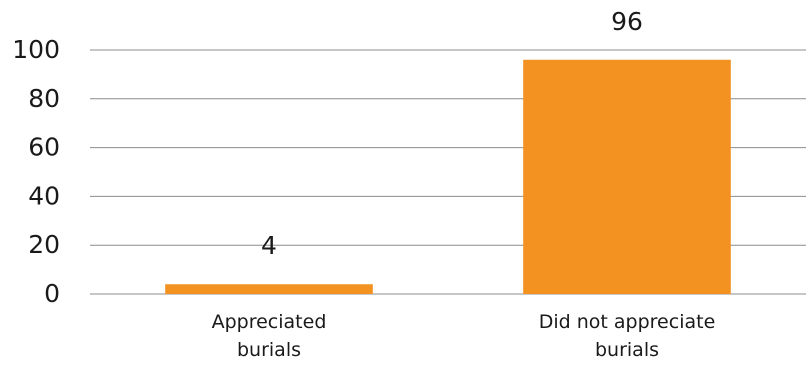 Image resolution: width=811 pixels, height=369 pixels. Describe the element at coordinates (44, 147) in the screenshot. I see `y-tick-label-60: 60` at that location.